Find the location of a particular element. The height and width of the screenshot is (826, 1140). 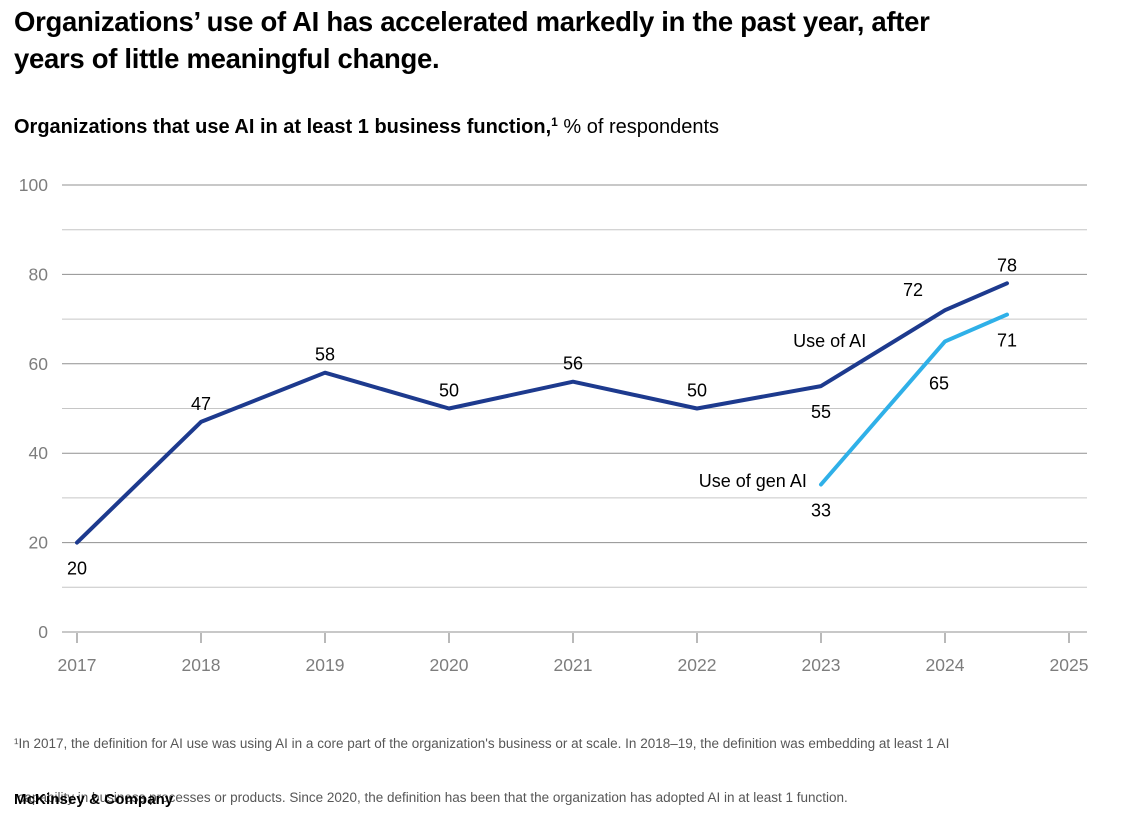

x-axis-tick-label: 2021 is located at coordinates (573, 665).